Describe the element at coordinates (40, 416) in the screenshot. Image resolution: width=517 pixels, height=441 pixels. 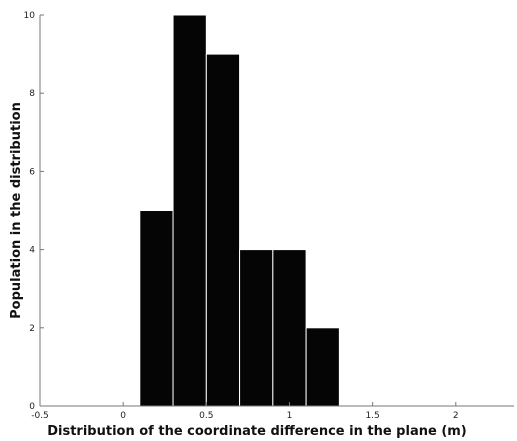
I see `x-tick-label: -0.5` at that location.